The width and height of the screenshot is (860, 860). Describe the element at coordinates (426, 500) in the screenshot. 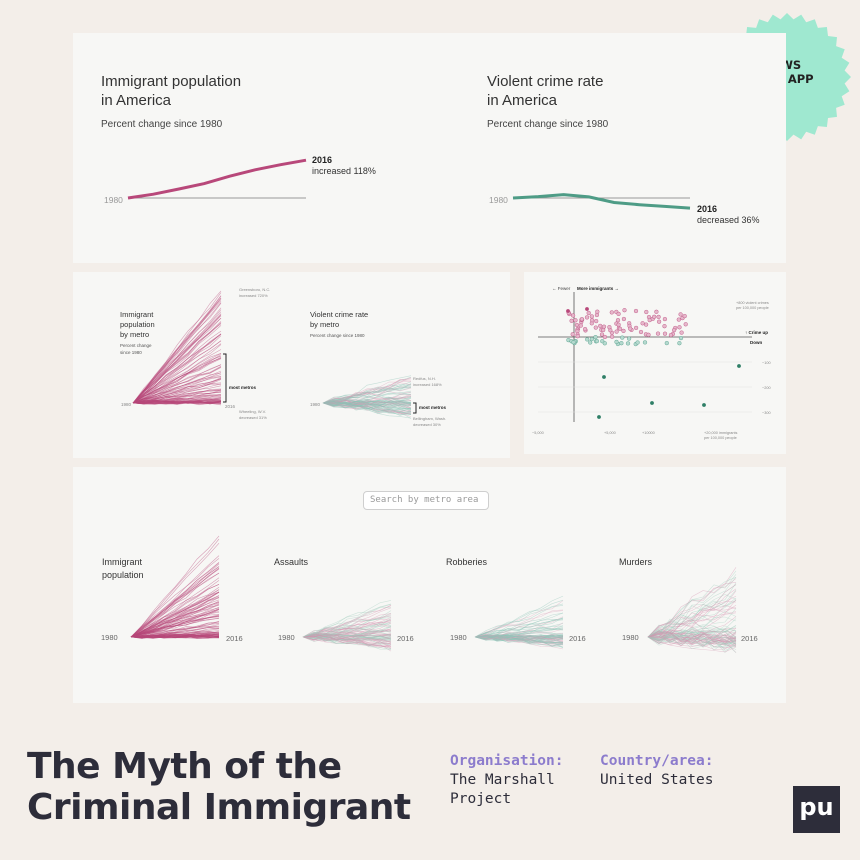

I see `metro-search-input: Search by metro area` at that location.